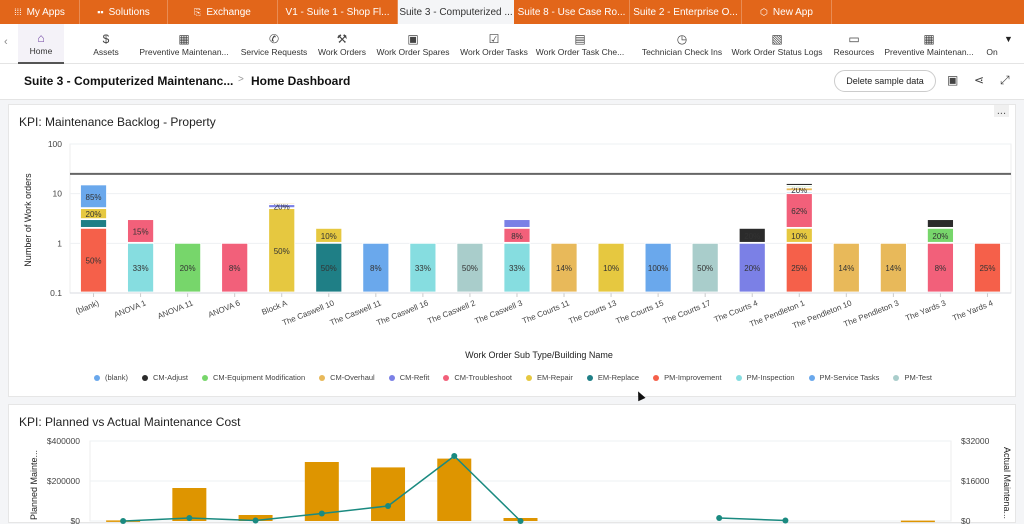 The height and width of the screenshot is (524, 1024). Describe the element at coordinates (274, 44) in the screenshot. I see `nav-item-service-requests: ✆ Service Requests` at that location.